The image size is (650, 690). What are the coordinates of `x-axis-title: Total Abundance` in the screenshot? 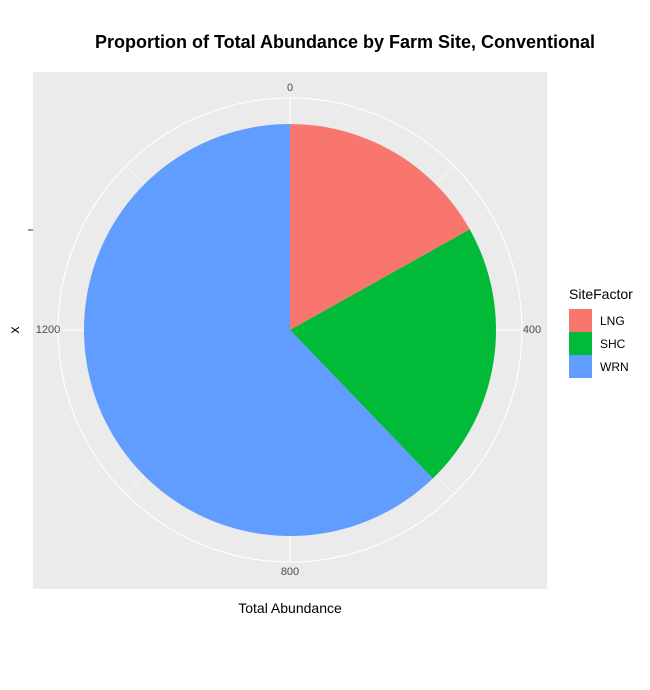 It's located at (290, 608).